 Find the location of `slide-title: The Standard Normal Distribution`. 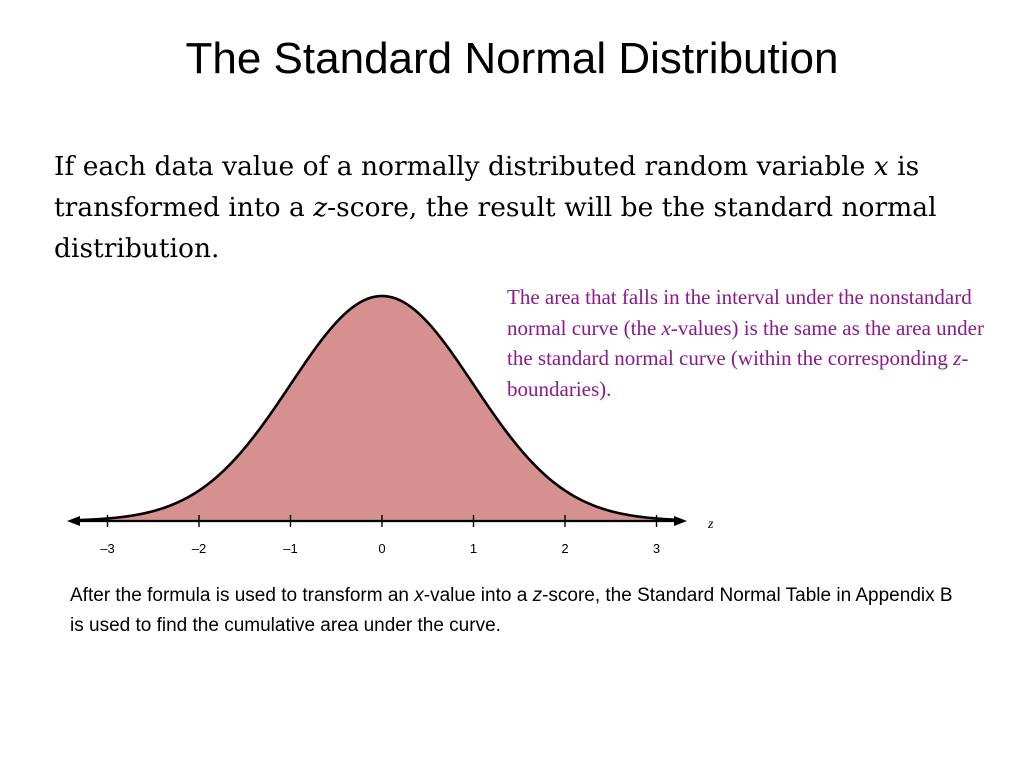

slide-title: The Standard Normal Distribution is located at coordinates (512, 58).